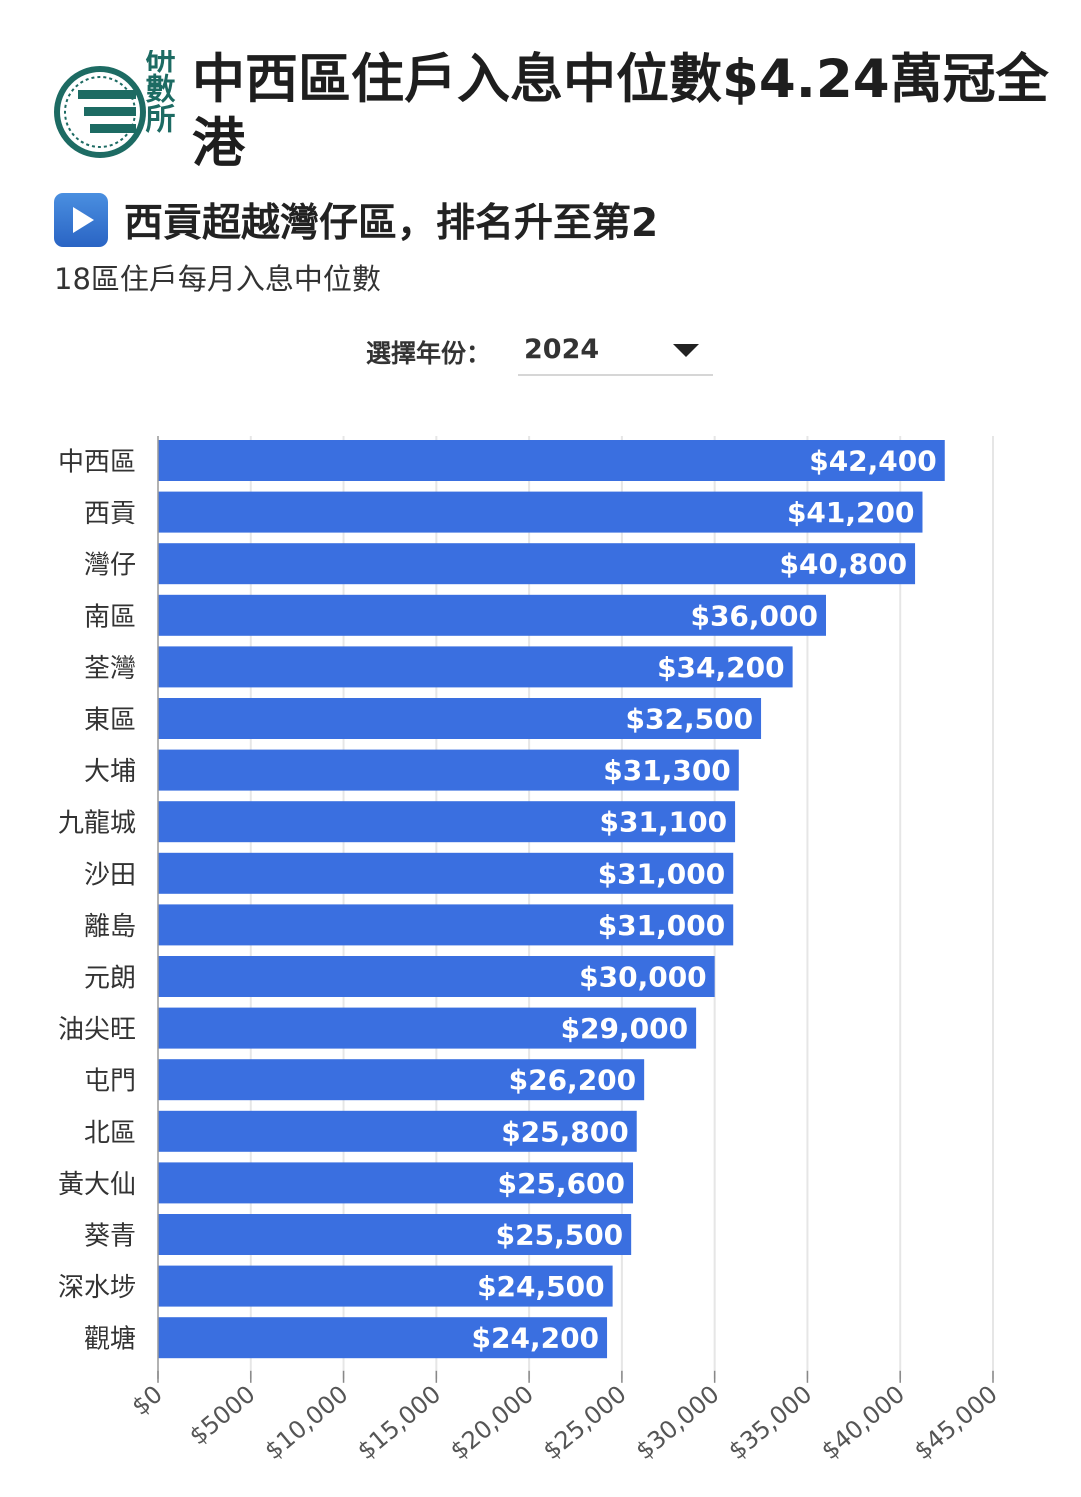 This screenshot has width=1081, height=1497. I want to click on category-label: 油尖旺, so click(97, 1030).